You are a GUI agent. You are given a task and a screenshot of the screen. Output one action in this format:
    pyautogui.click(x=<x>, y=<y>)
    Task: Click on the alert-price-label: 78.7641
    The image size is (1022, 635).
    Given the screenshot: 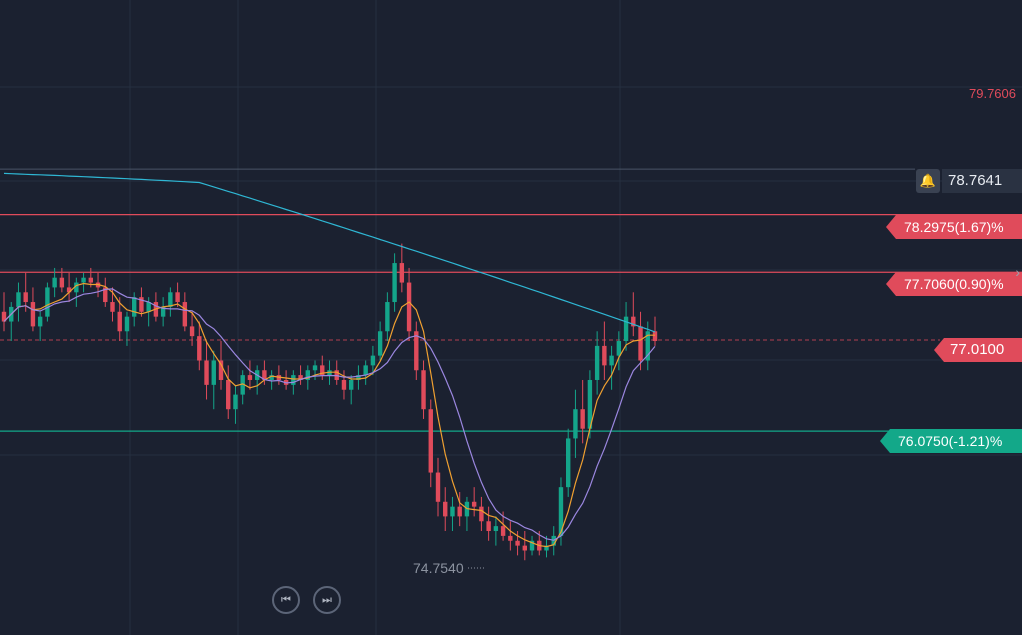 What is the action you would take?
    pyautogui.click(x=982, y=181)
    